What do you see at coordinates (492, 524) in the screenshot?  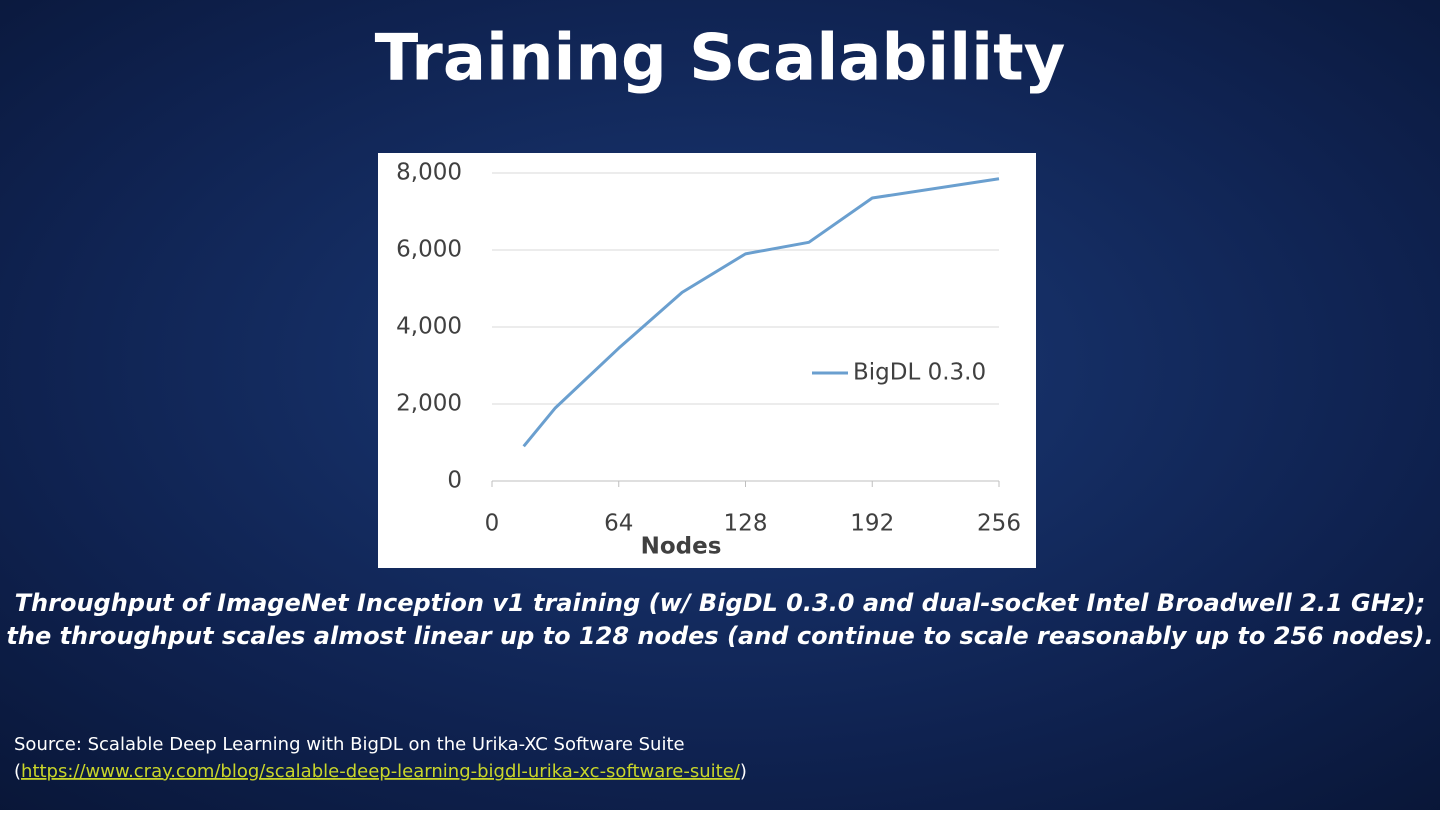 I see `x-tick-label: 0` at bounding box center [492, 524].